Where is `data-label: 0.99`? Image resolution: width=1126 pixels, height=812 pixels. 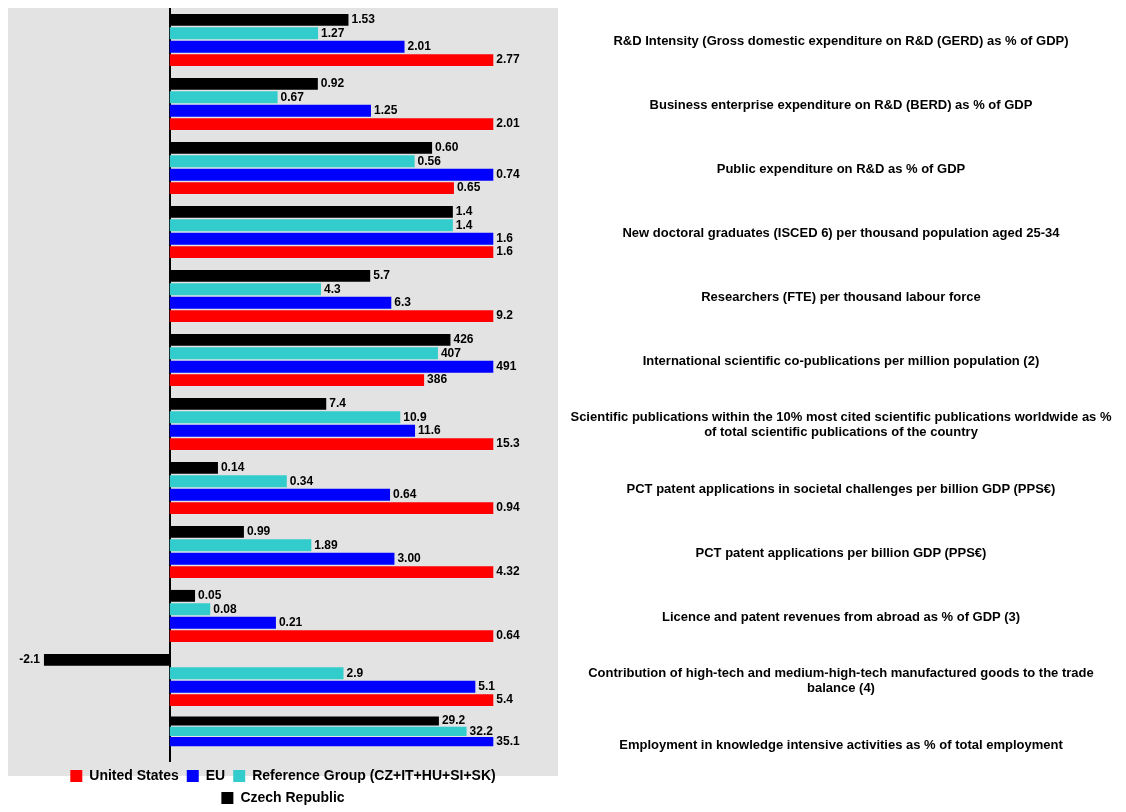 data-label: 0.99 is located at coordinates (258, 531).